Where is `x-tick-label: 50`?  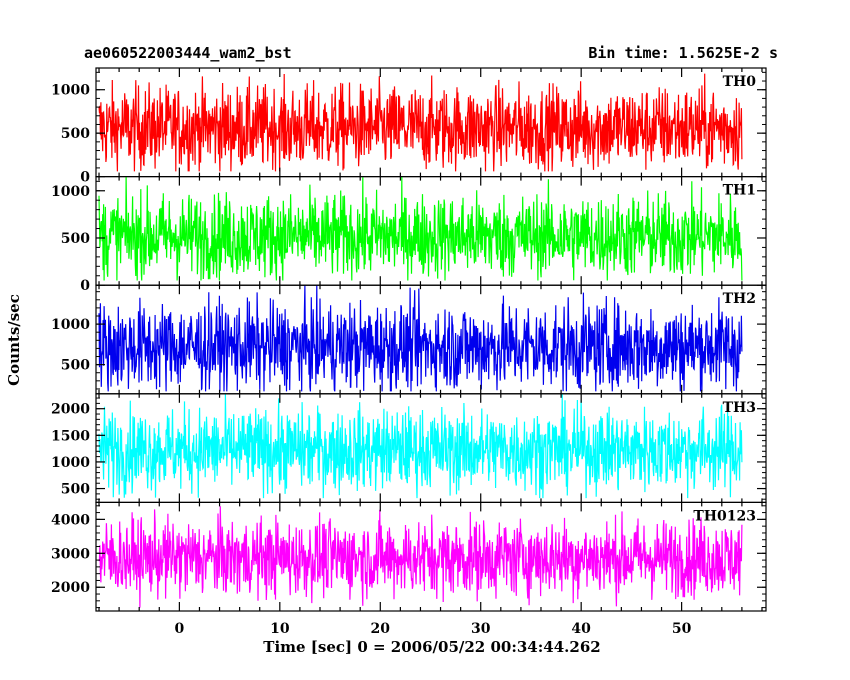
x-tick-label: 50 is located at coordinates (682, 629).